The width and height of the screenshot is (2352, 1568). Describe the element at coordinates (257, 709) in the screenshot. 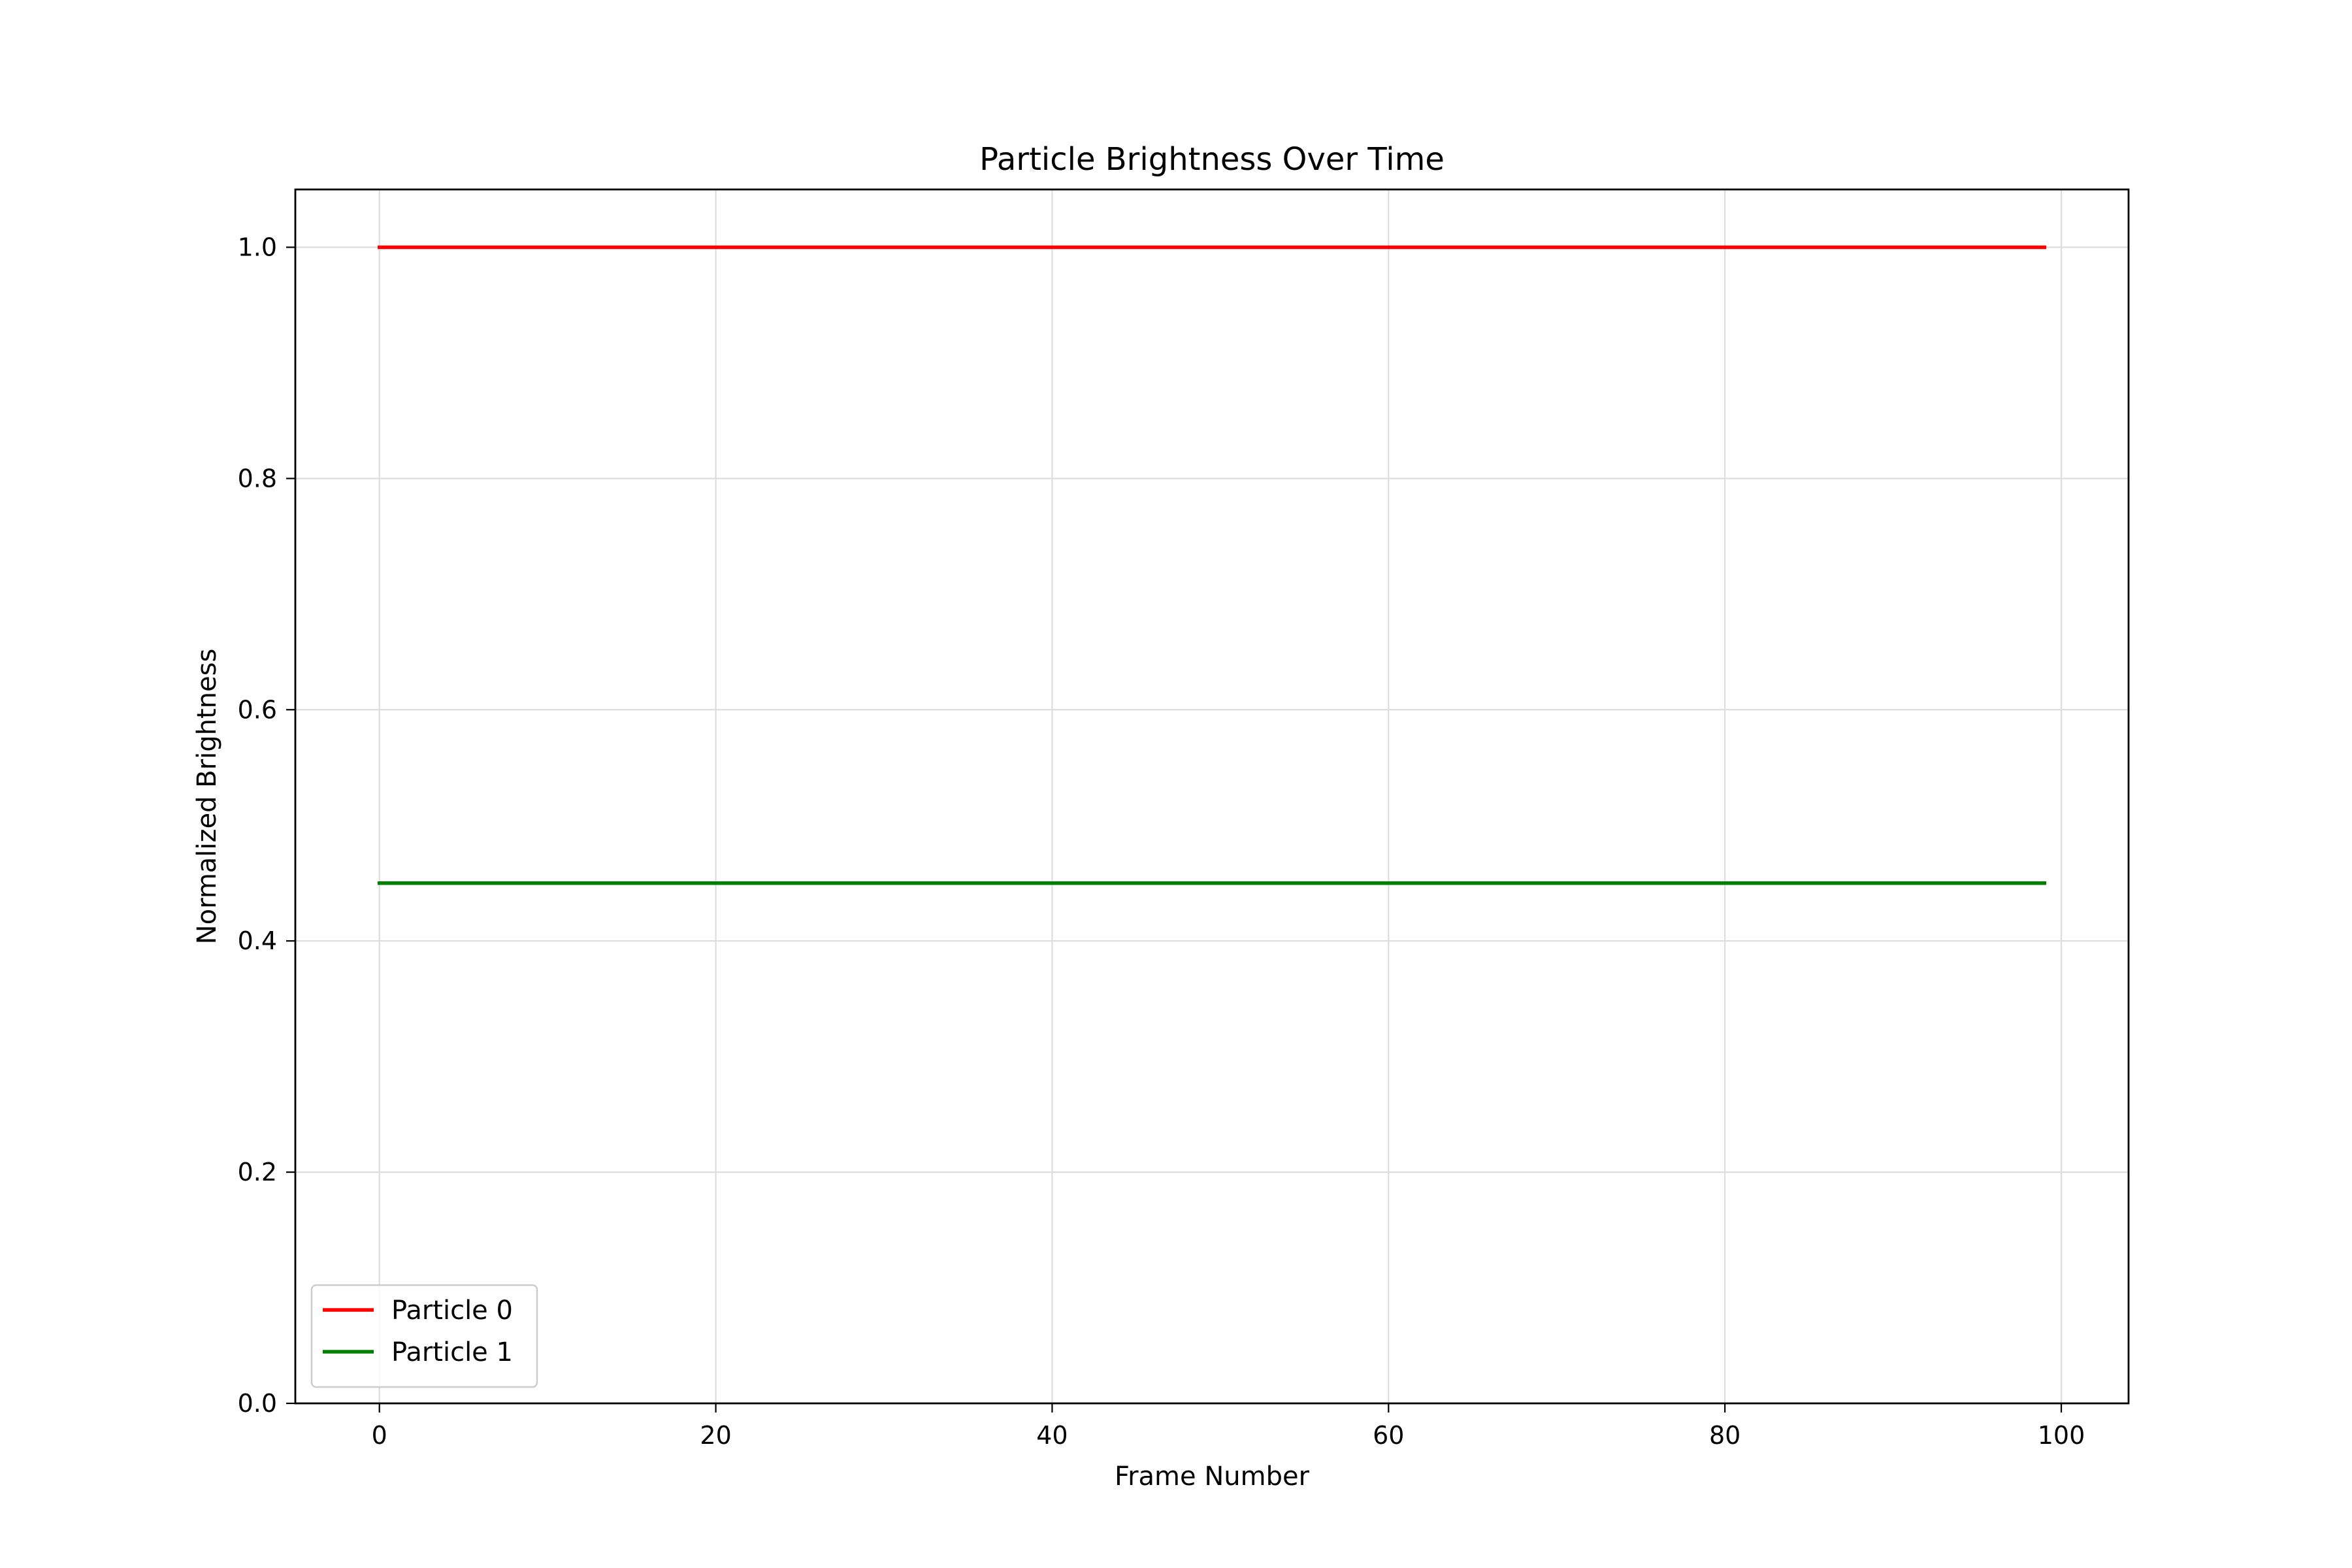

I see `y-tick-label: 0.6` at that location.